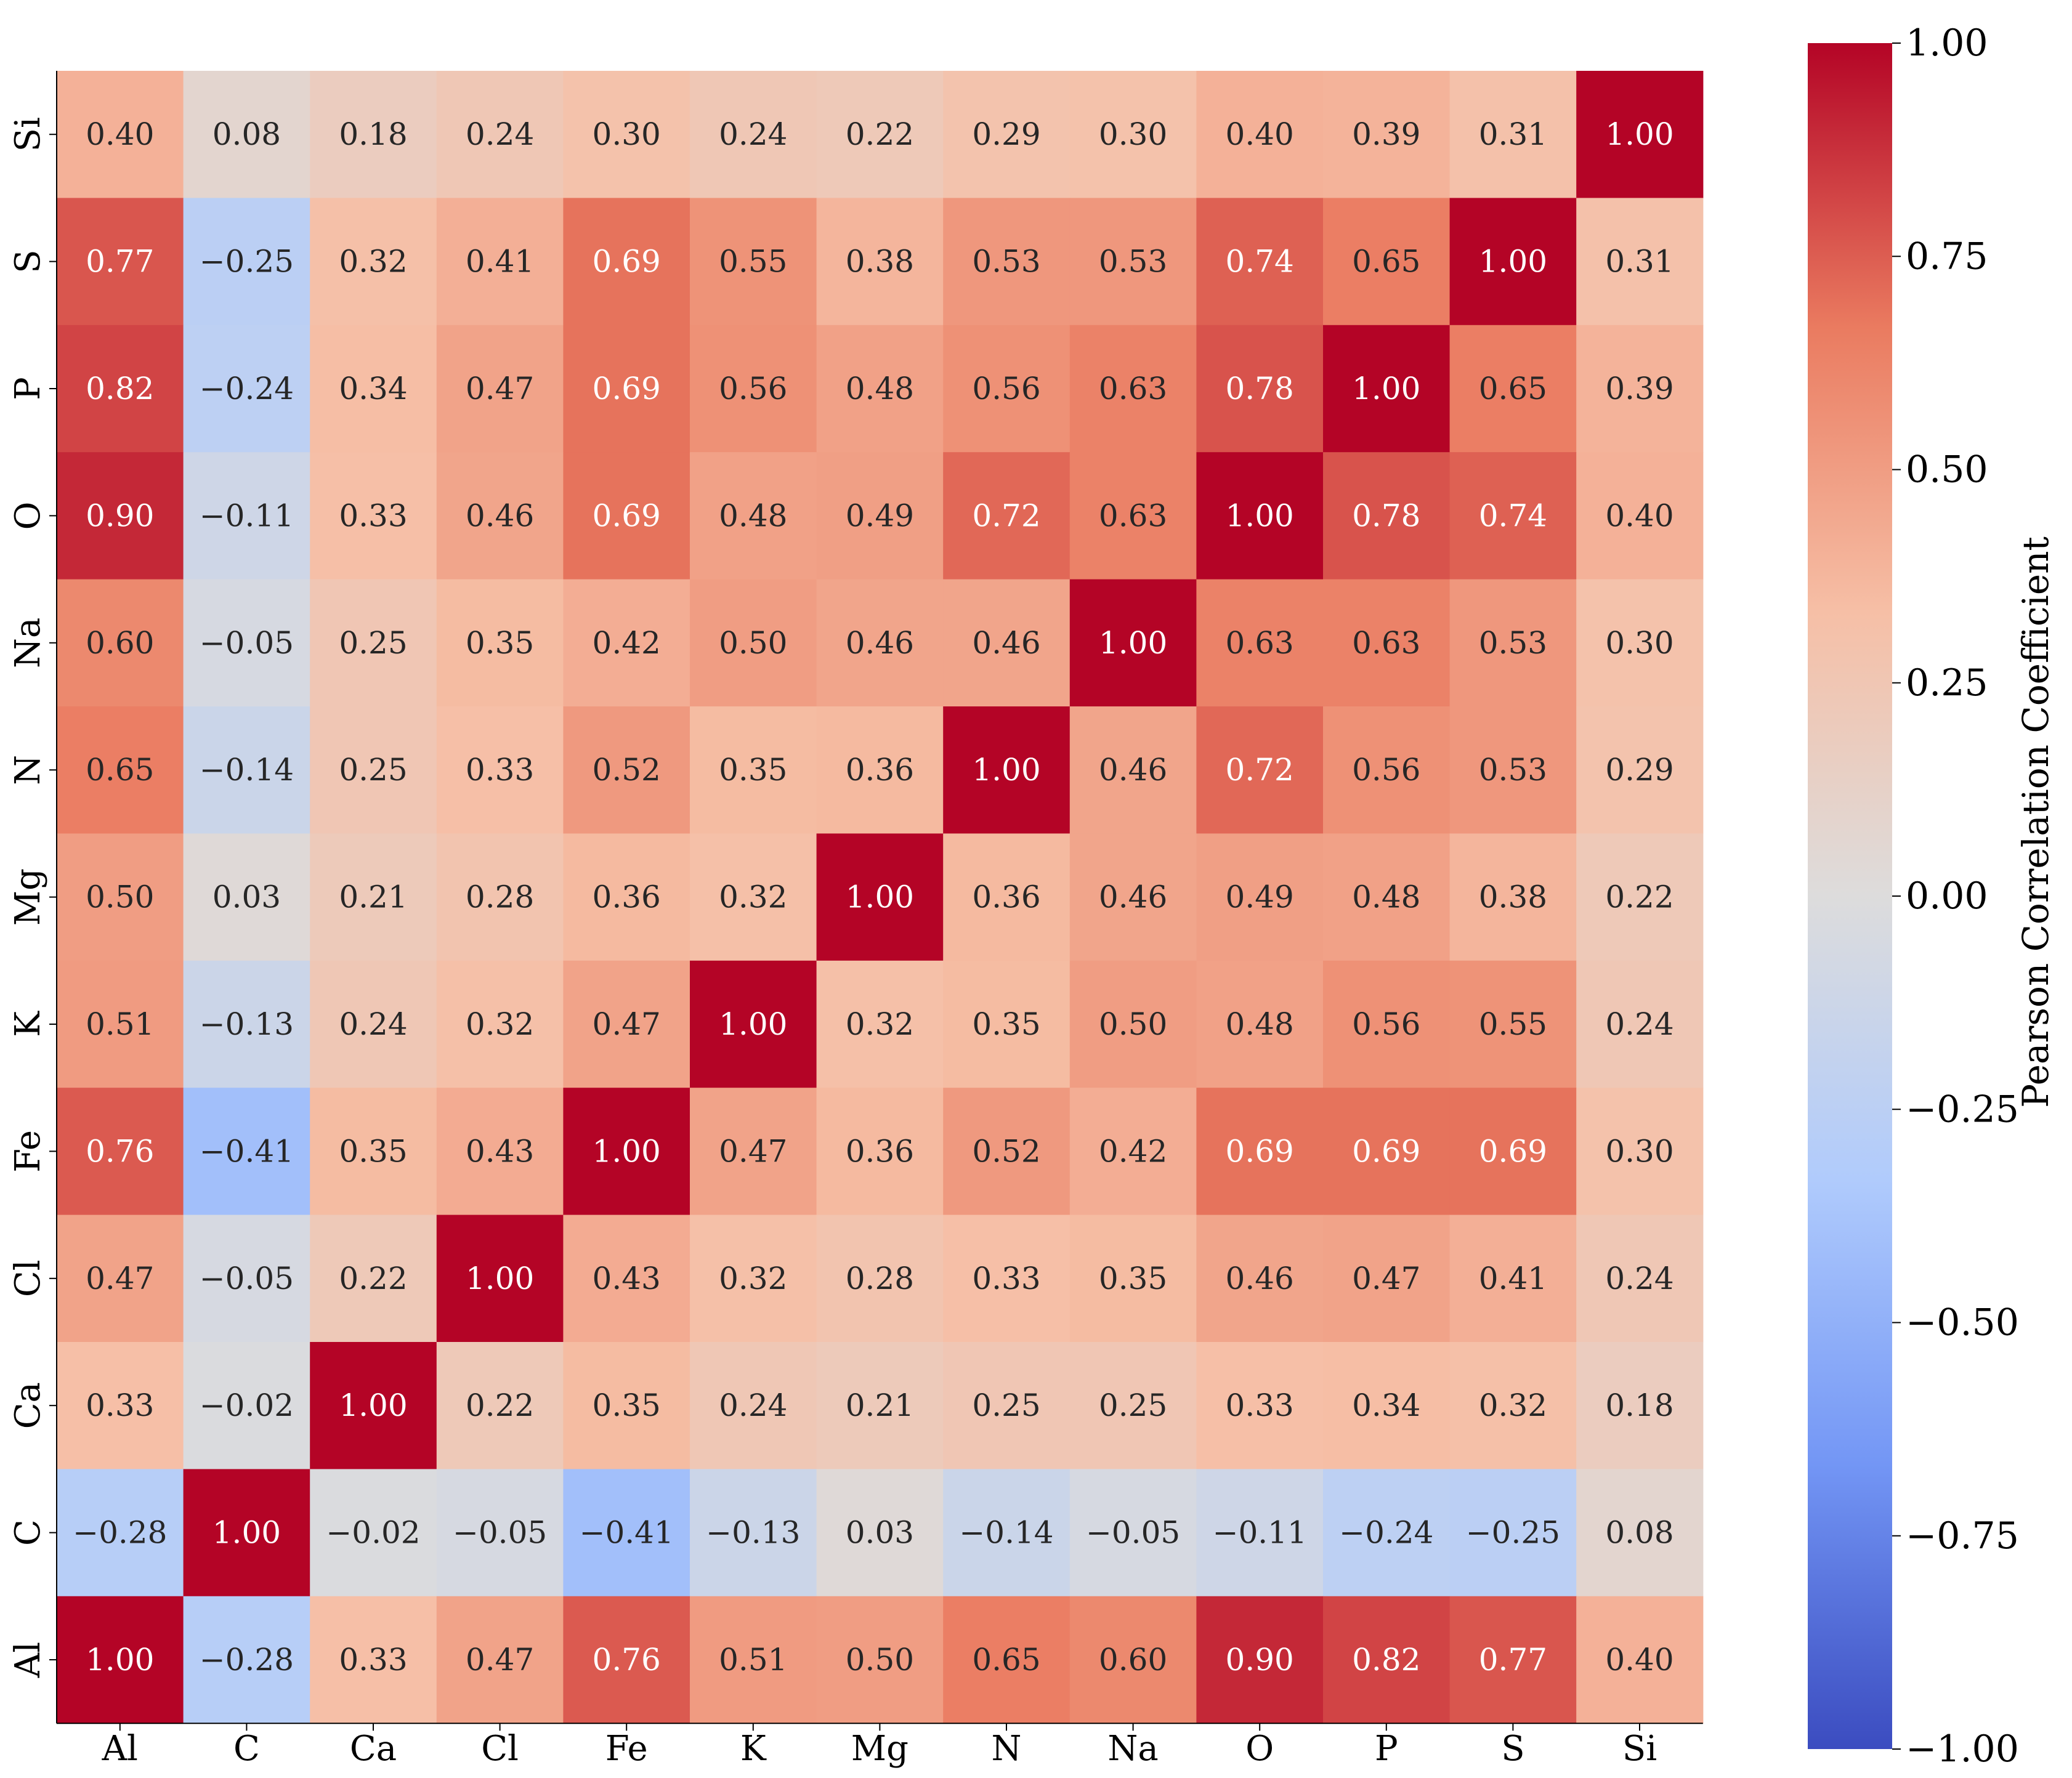 Image resolution: width=2072 pixels, height=1778 pixels. I want to click on cell-value-label: 0.47, so click(120, 1278).